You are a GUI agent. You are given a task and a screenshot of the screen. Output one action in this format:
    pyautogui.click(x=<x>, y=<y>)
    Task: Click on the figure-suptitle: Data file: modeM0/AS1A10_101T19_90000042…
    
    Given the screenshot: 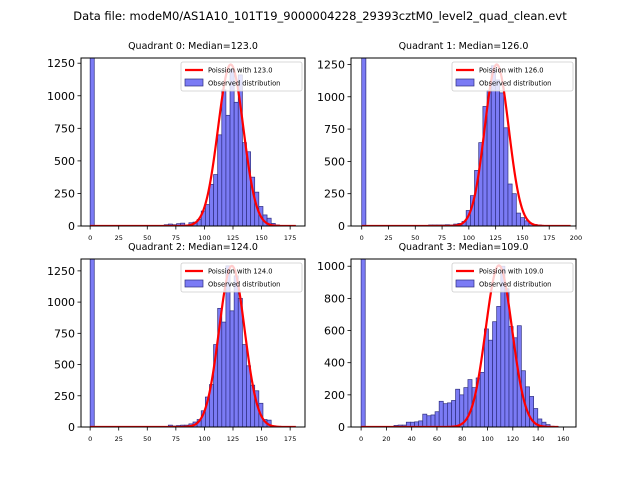 What is the action you would take?
    pyautogui.click(x=320, y=16)
    